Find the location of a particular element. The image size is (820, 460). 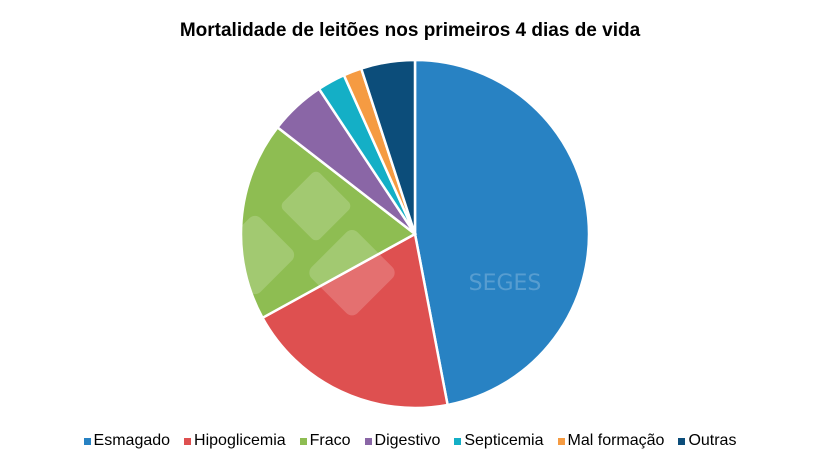

watermark-text: SEGES is located at coordinates (505, 283).